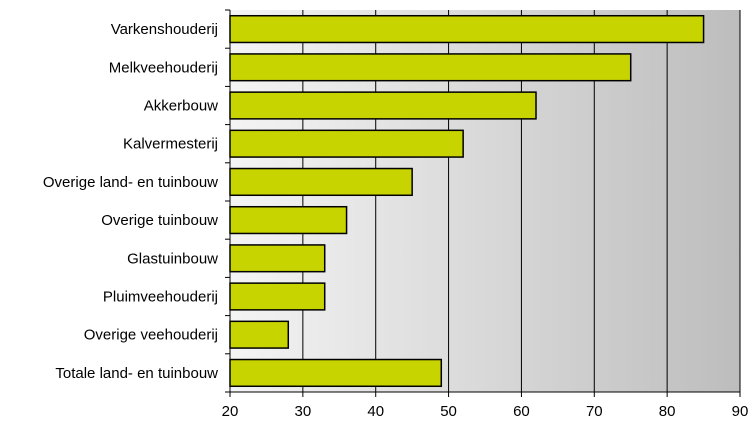  Describe the element at coordinates (151, 335) in the screenshot. I see `category-label: Overige veehouderij` at that location.